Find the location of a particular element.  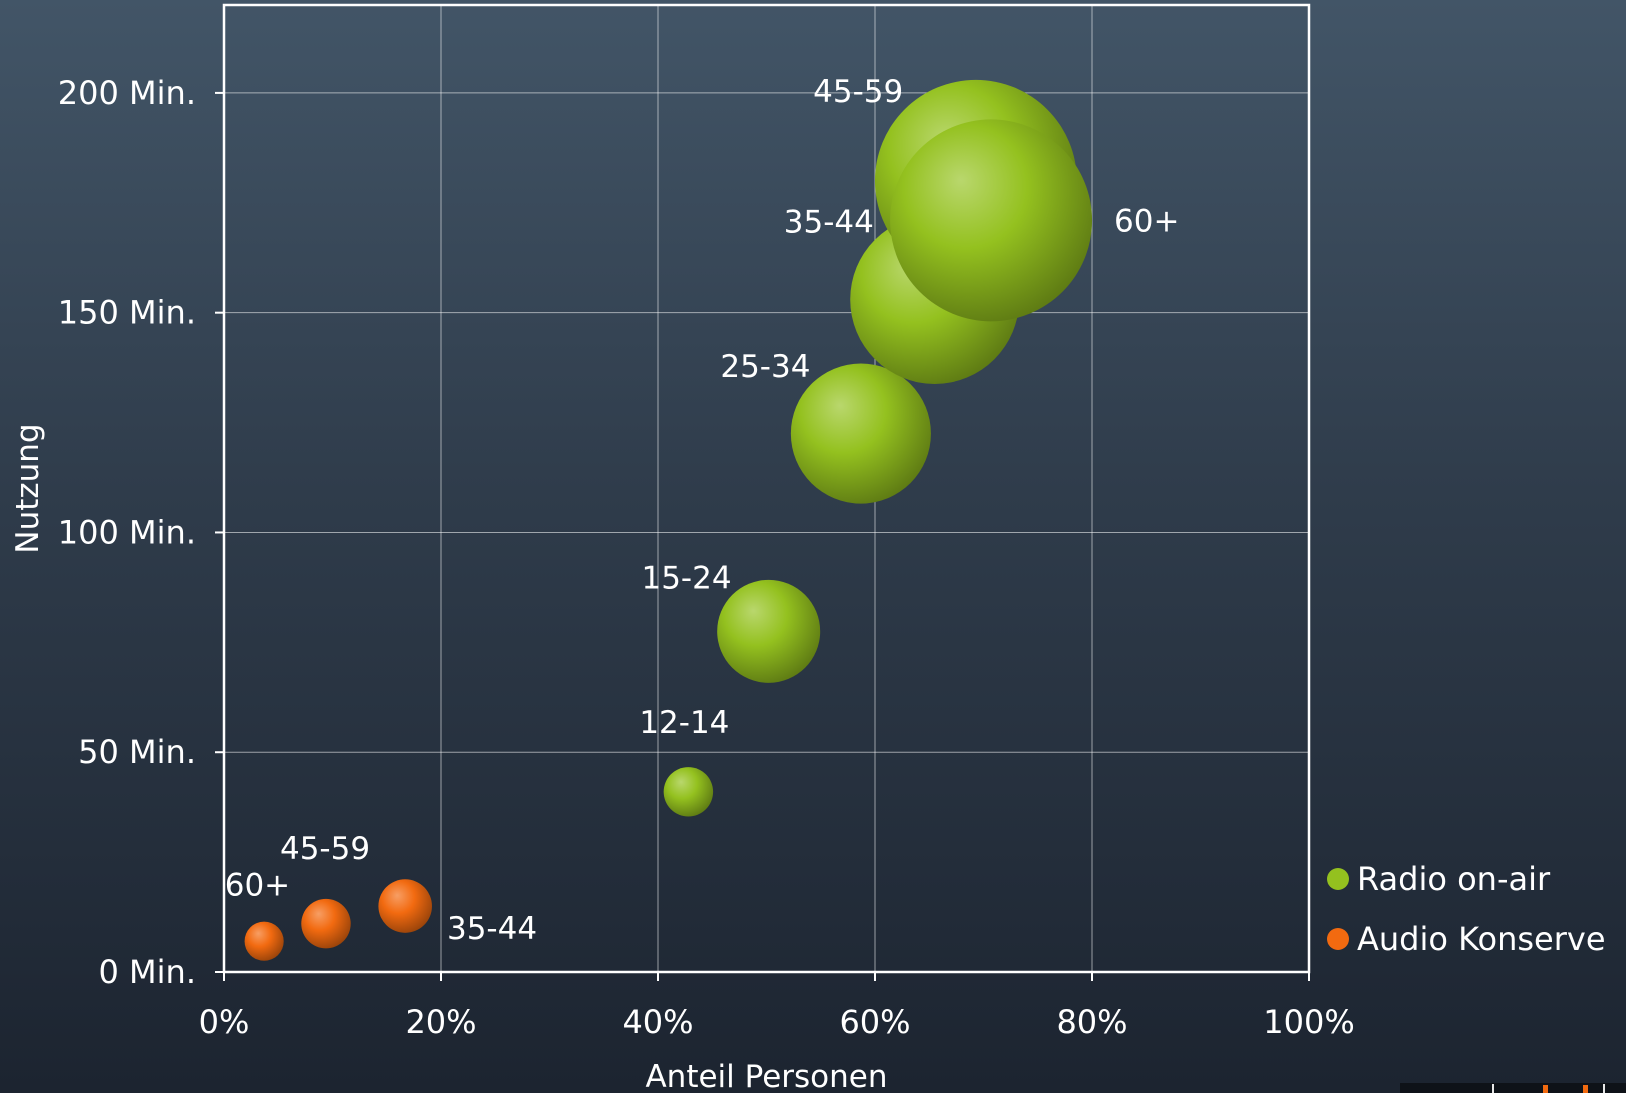

legend-label: Radio on-air is located at coordinates (1454, 879).